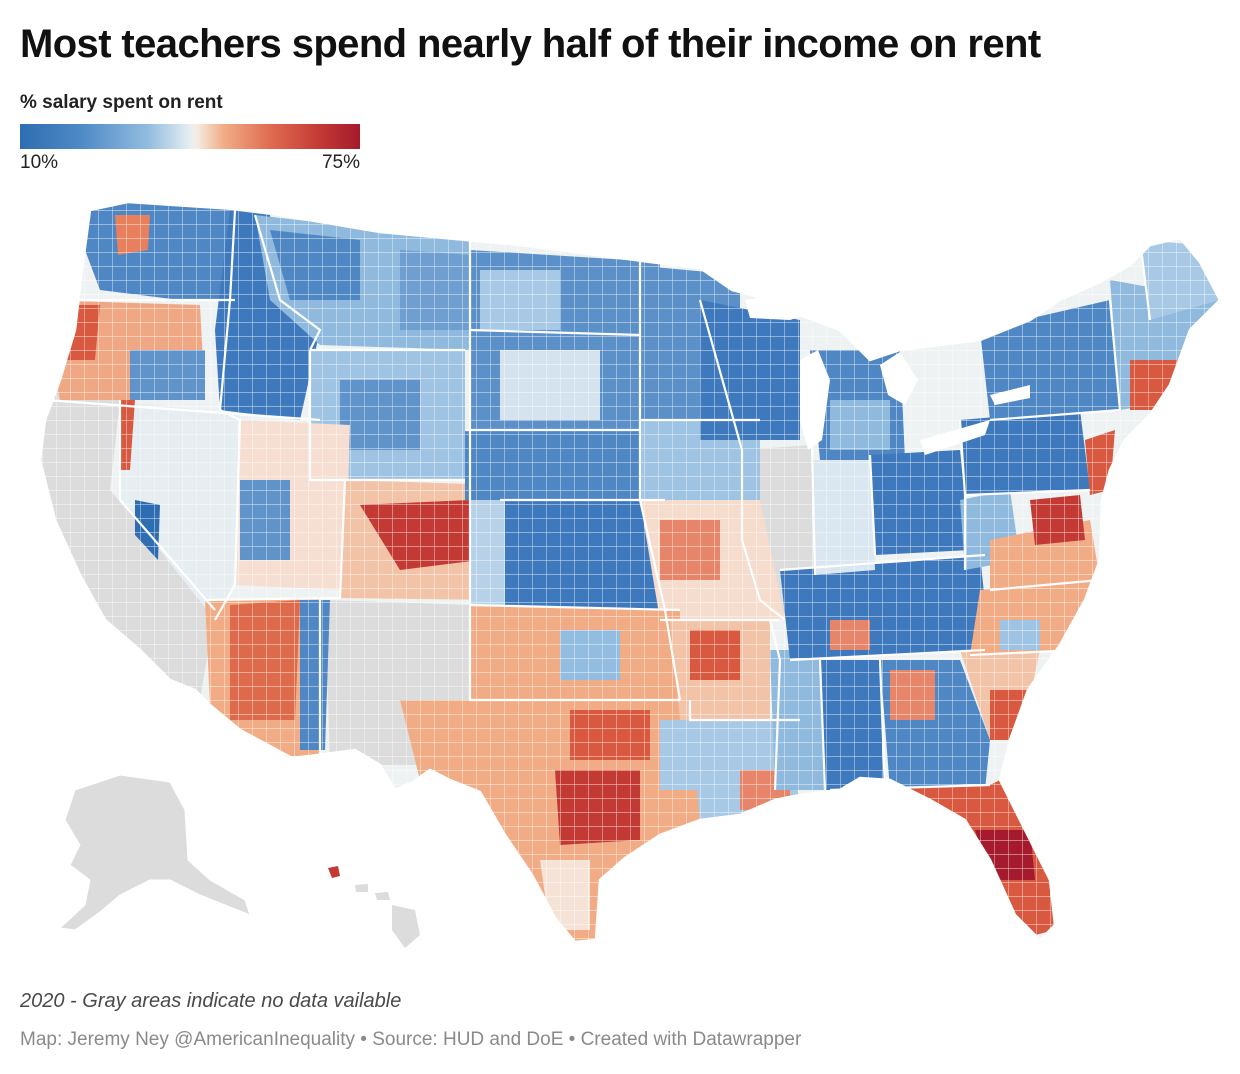 This screenshot has height=1074, width=1240. What do you see at coordinates (870, 800) in the screenshot?
I see `florida-panhandle-light` at bounding box center [870, 800].